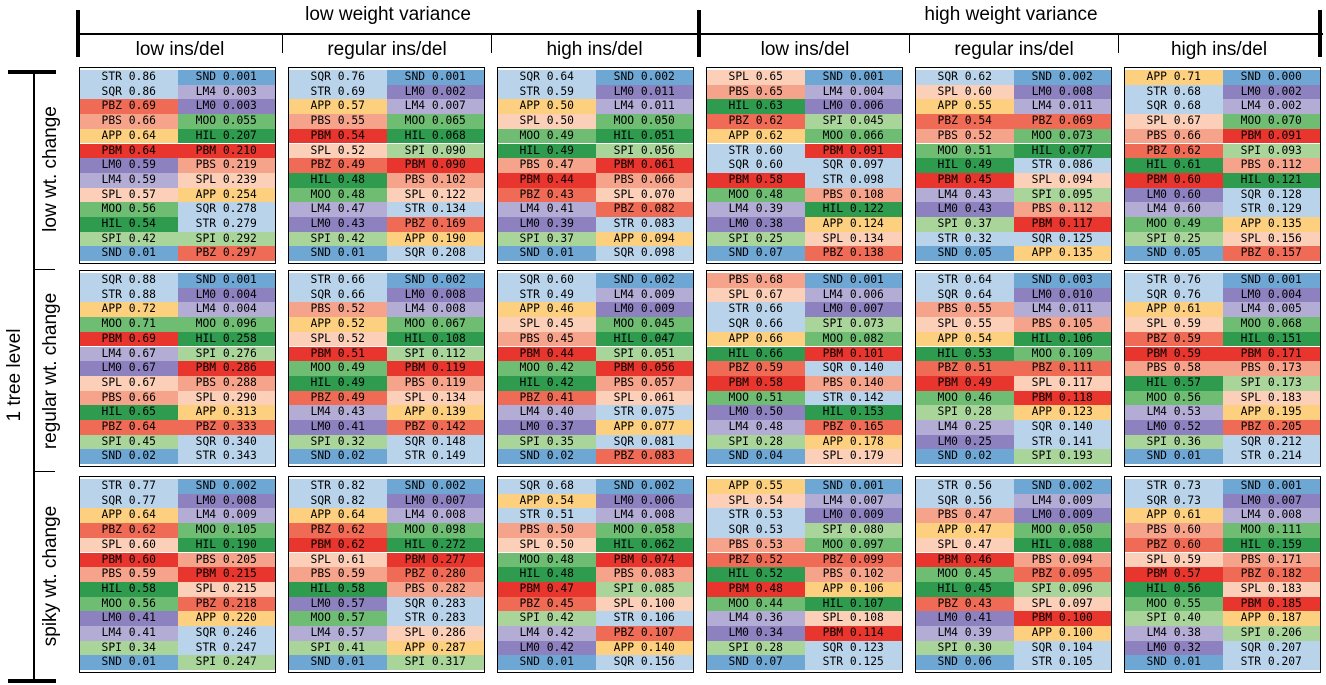  I want to click on score-cell: SND 0.01, so click(129, 663).